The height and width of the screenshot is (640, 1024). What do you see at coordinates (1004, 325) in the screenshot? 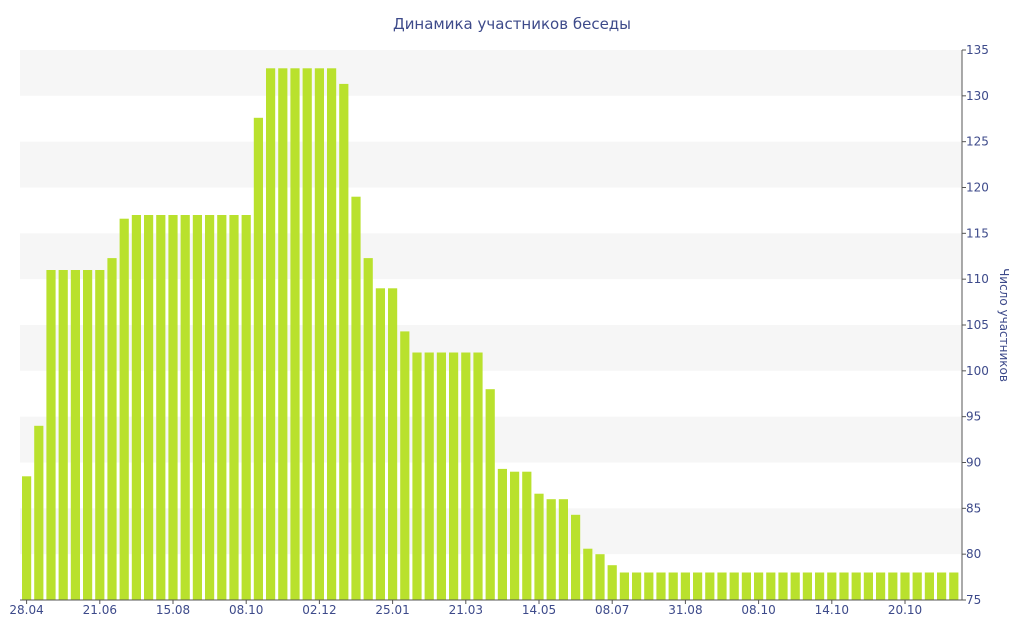
I see `y-axis-title: Число участников` at bounding box center [1004, 325].